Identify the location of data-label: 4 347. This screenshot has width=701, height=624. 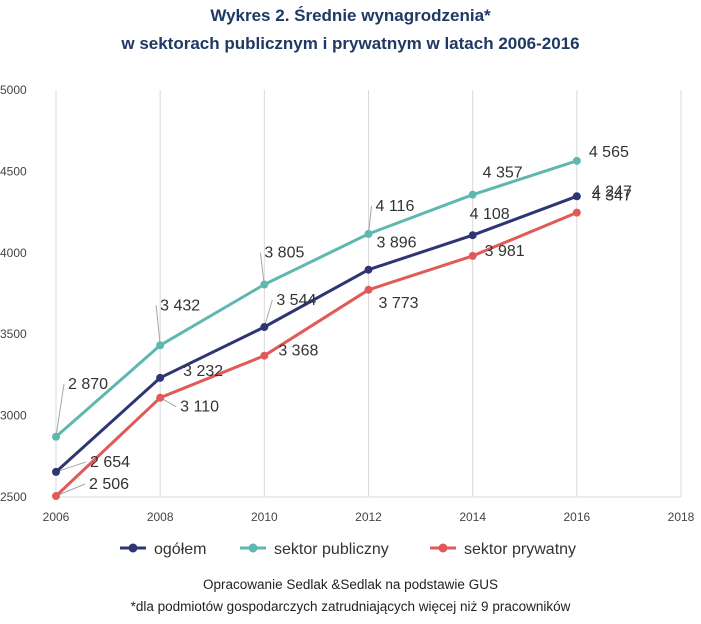
(612, 195).